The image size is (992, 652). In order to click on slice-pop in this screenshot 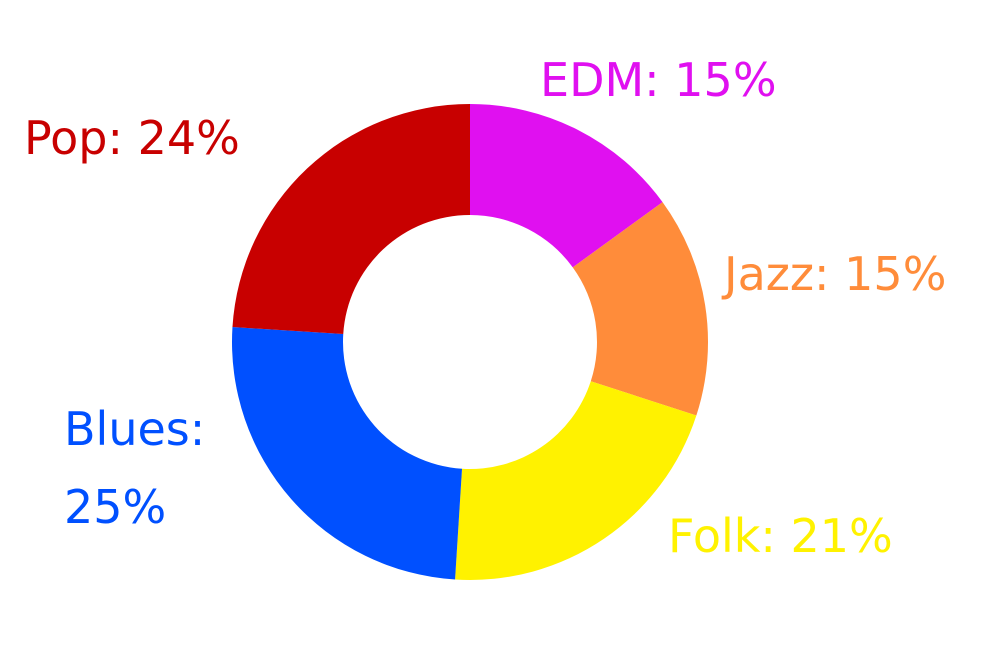, I will do `click(351, 219)`.